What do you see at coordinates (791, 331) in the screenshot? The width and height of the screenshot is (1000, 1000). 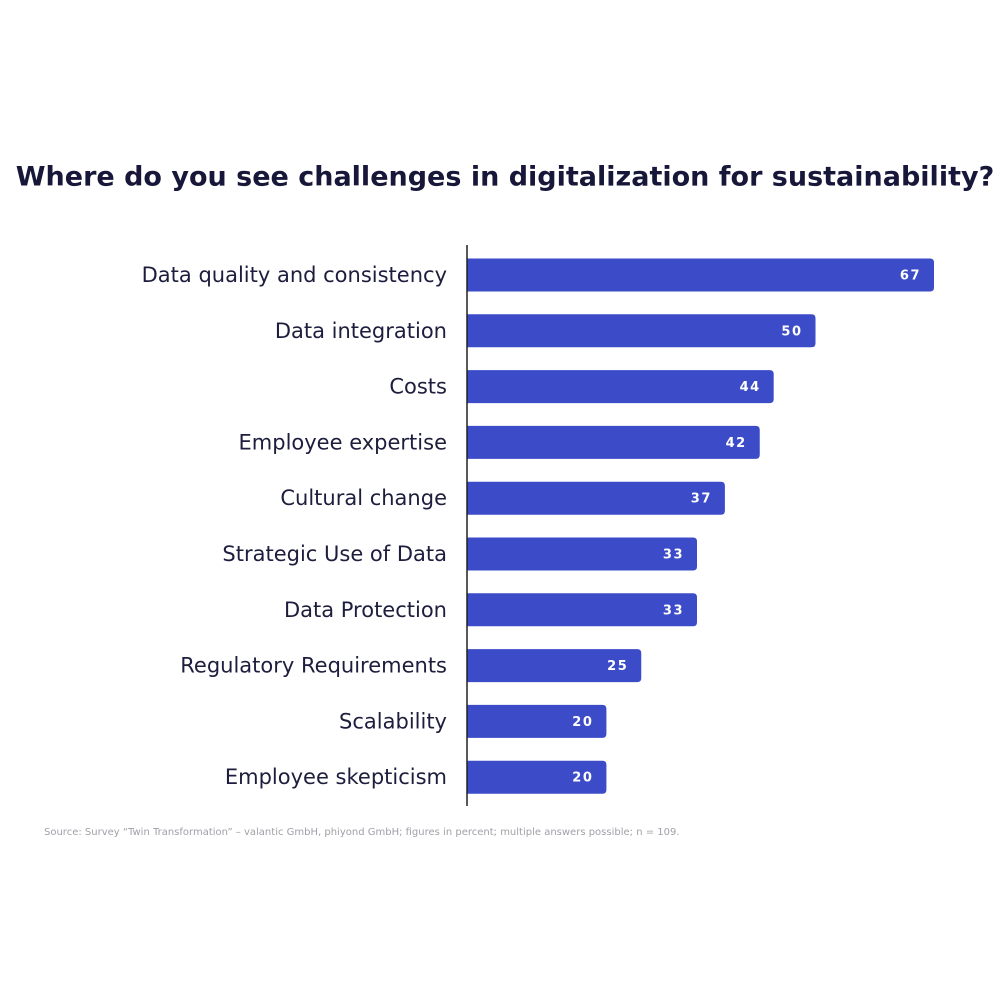 I see `value-label: 50` at bounding box center [791, 331].